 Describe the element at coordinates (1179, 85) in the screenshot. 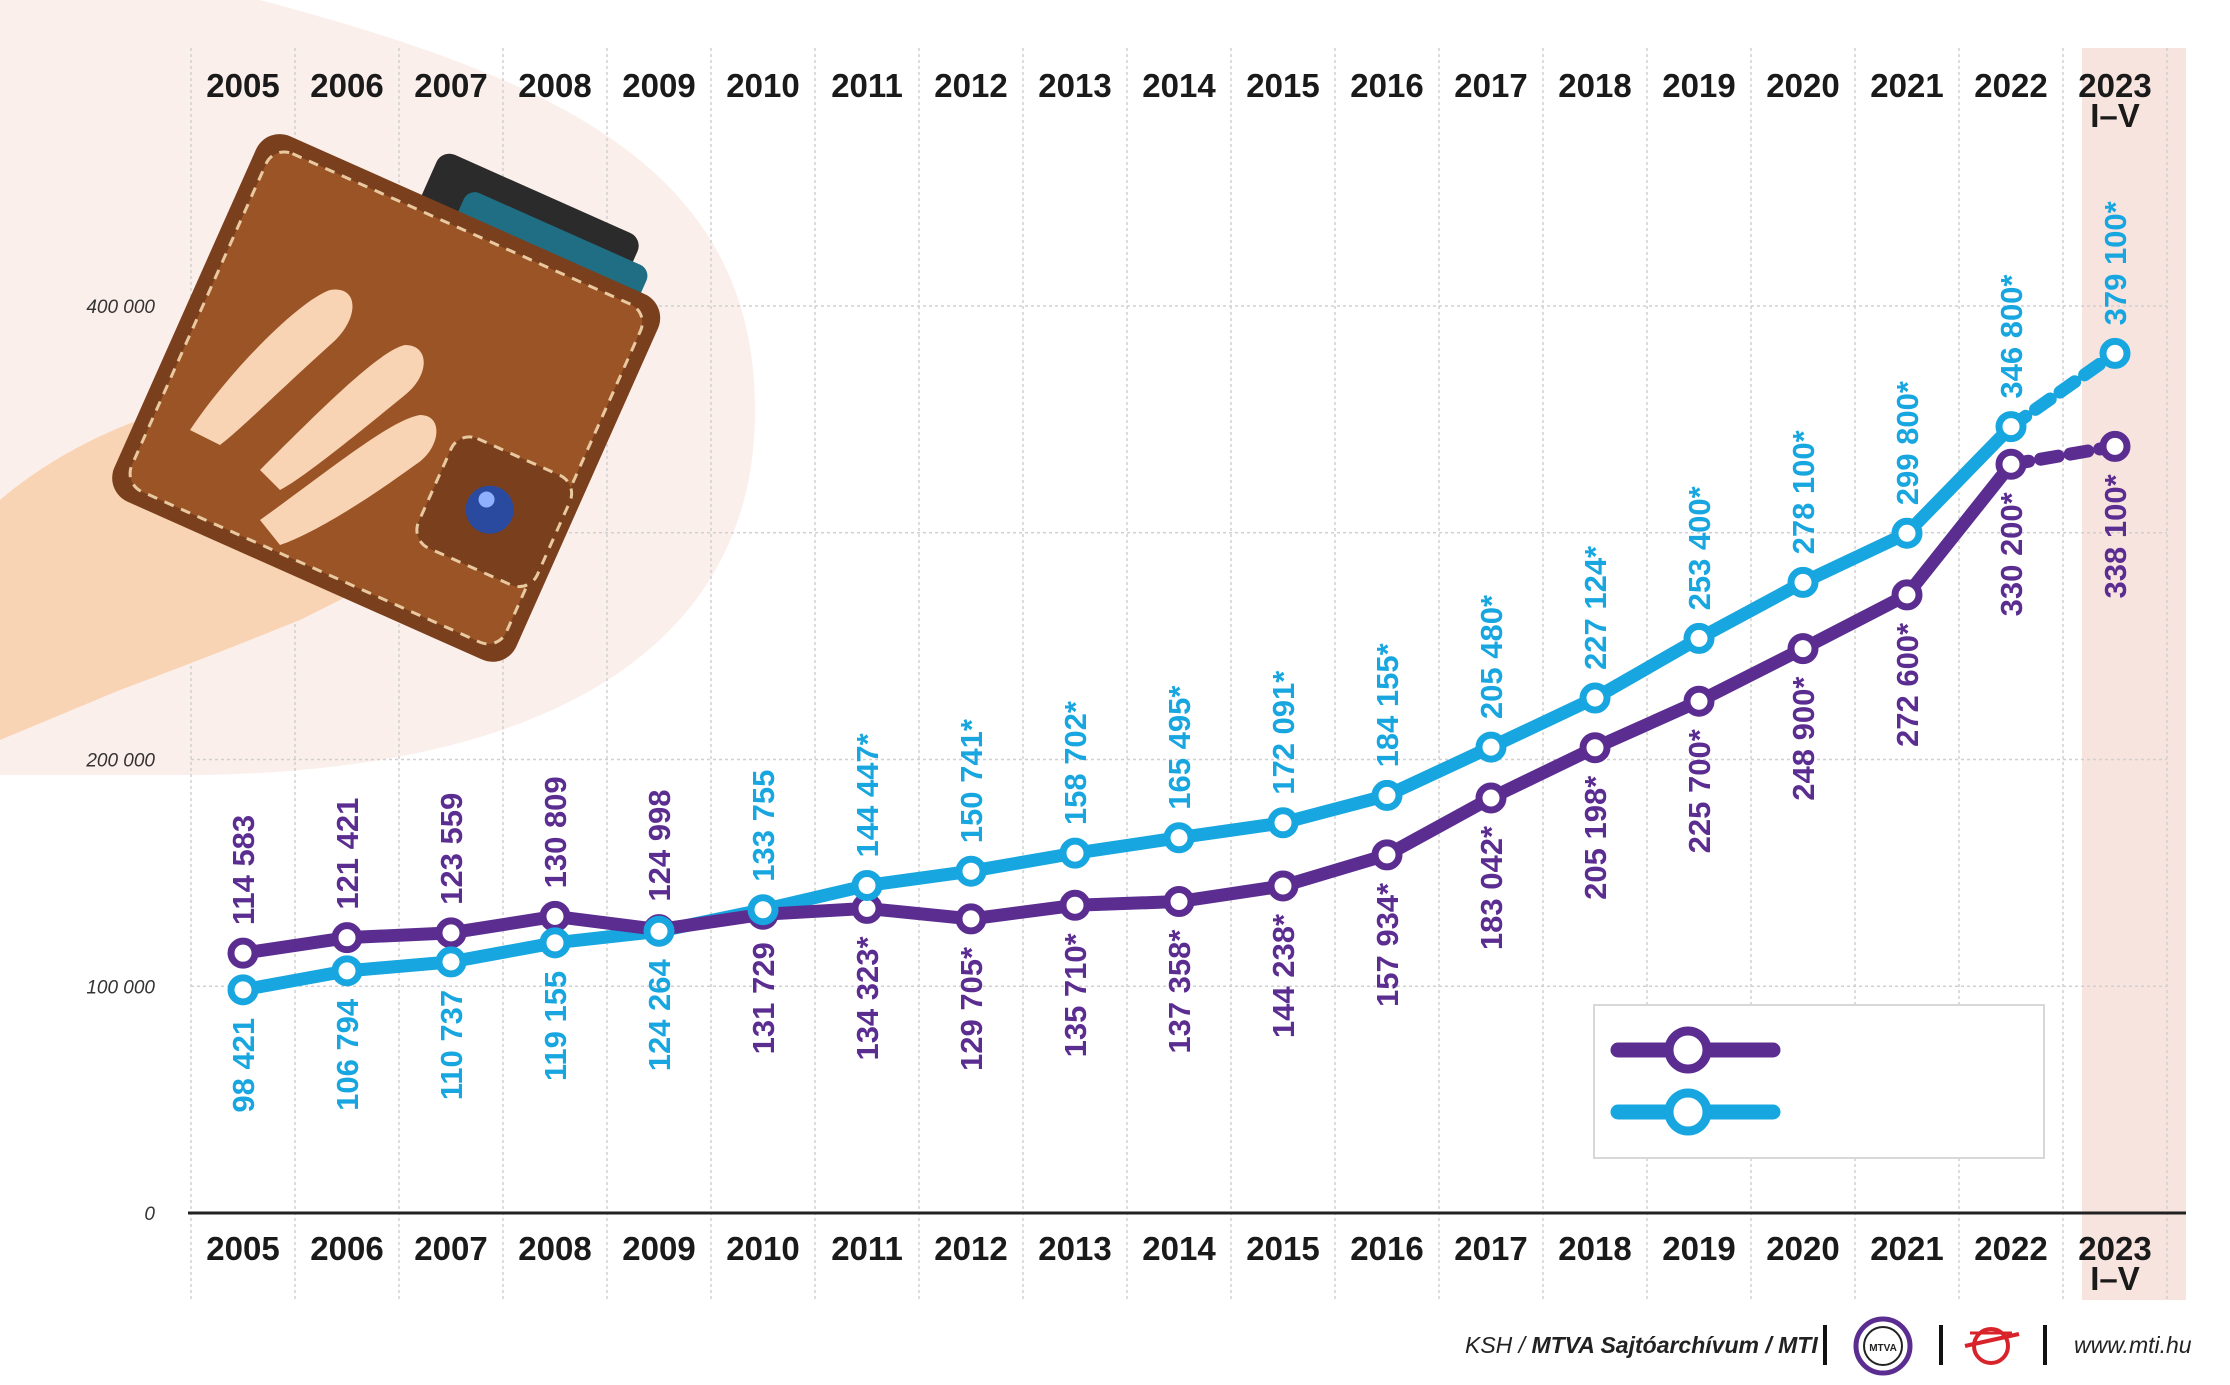

I see `year-label-top: 2014` at that location.